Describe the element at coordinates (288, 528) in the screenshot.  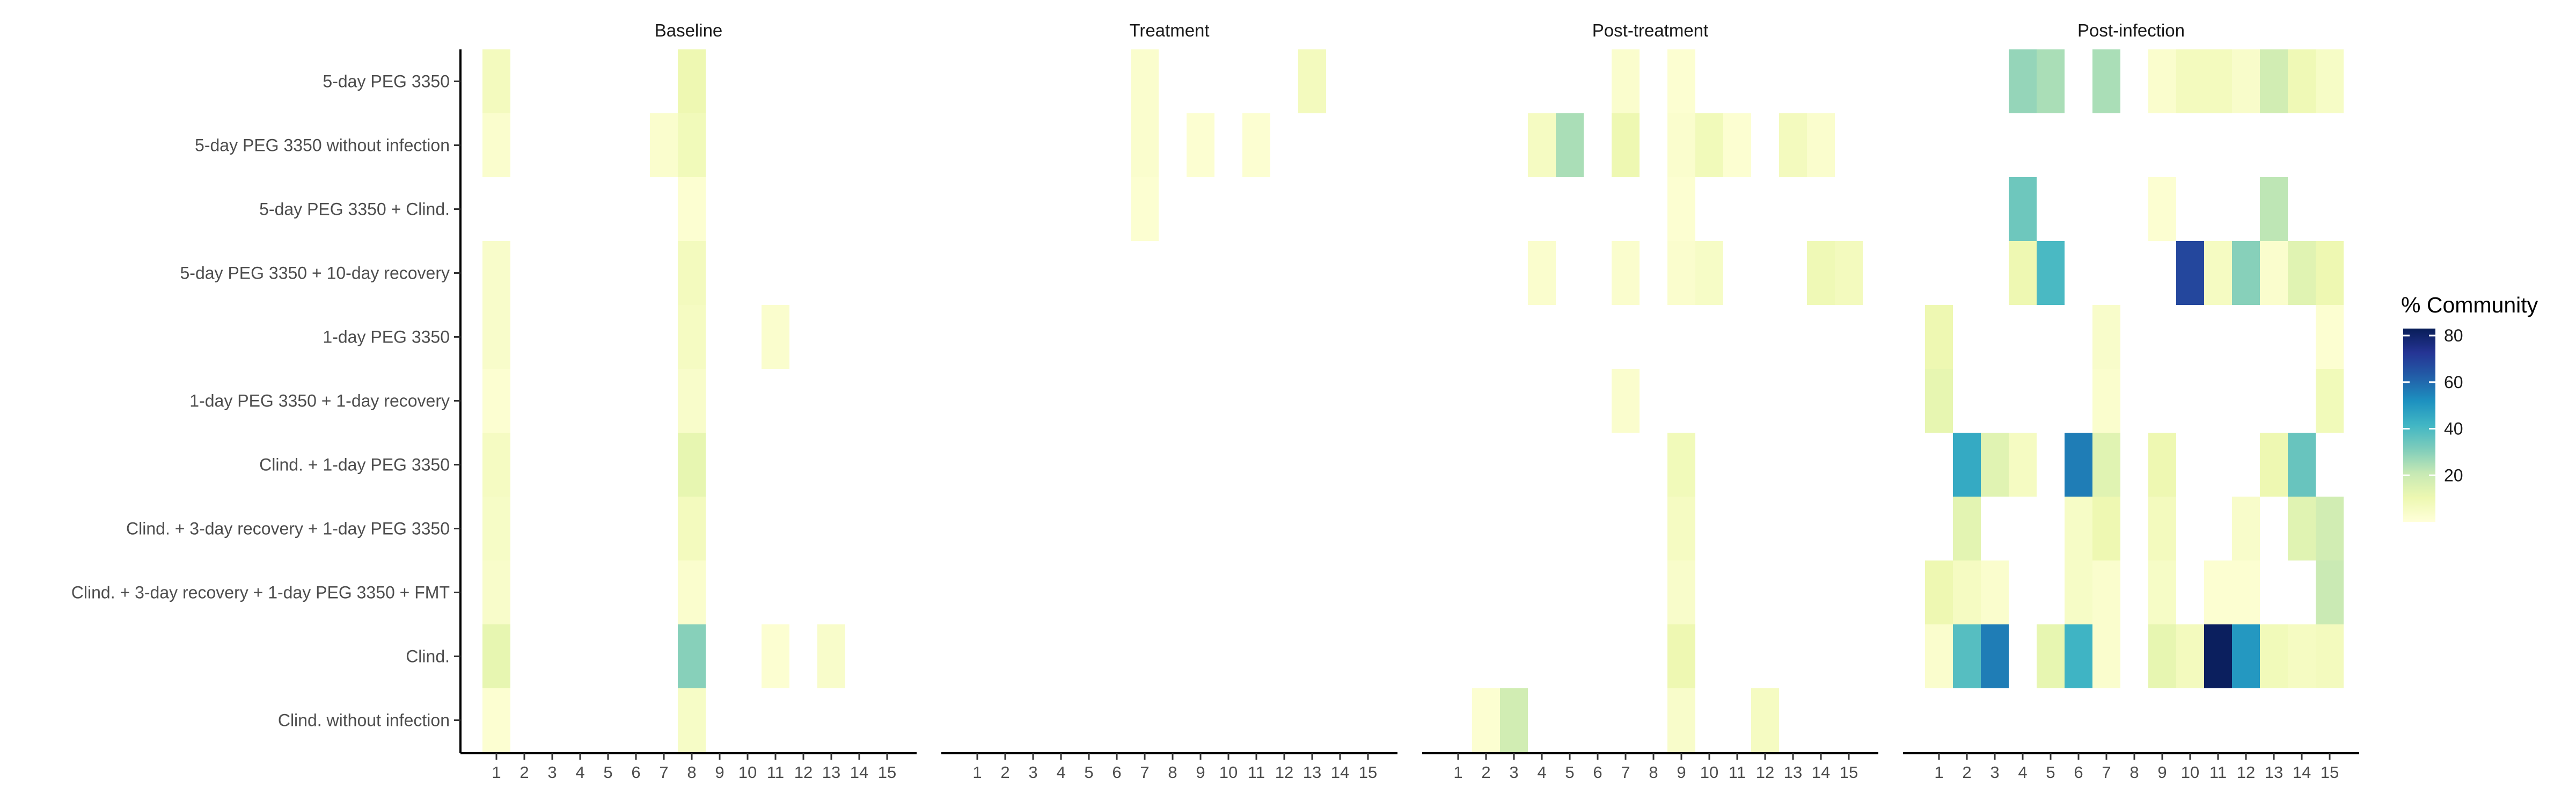
I see `y-tick-label: Clind. + 3-day recovery + 1-day PEG 3350` at that location.